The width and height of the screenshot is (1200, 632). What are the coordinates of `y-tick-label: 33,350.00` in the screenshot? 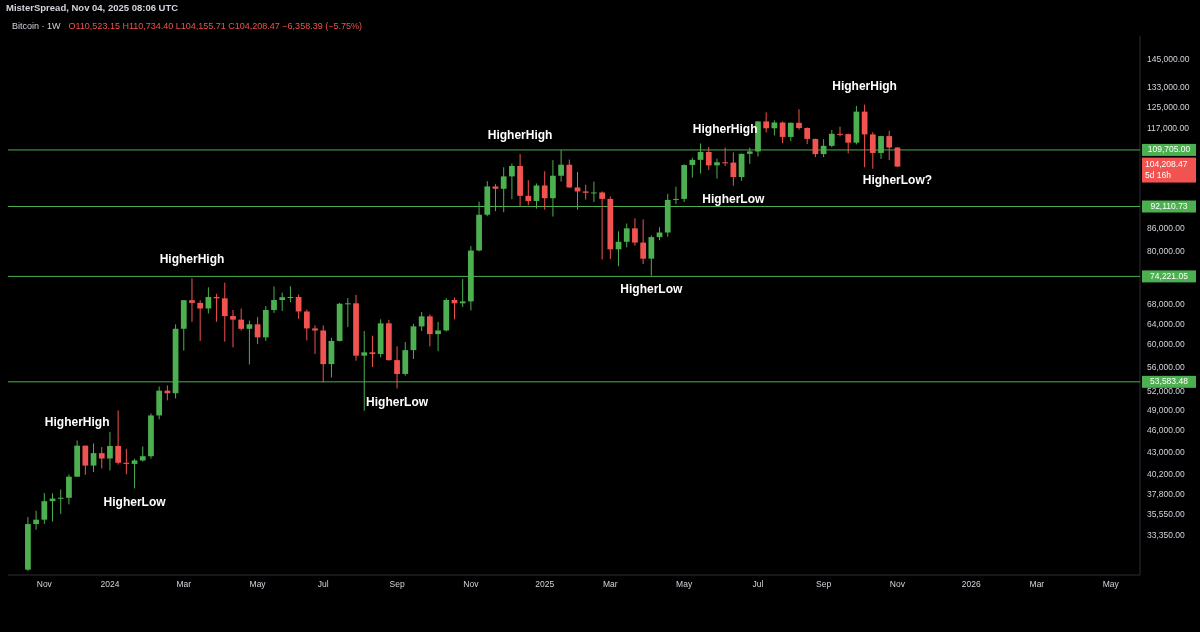 It's located at (1166, 534).